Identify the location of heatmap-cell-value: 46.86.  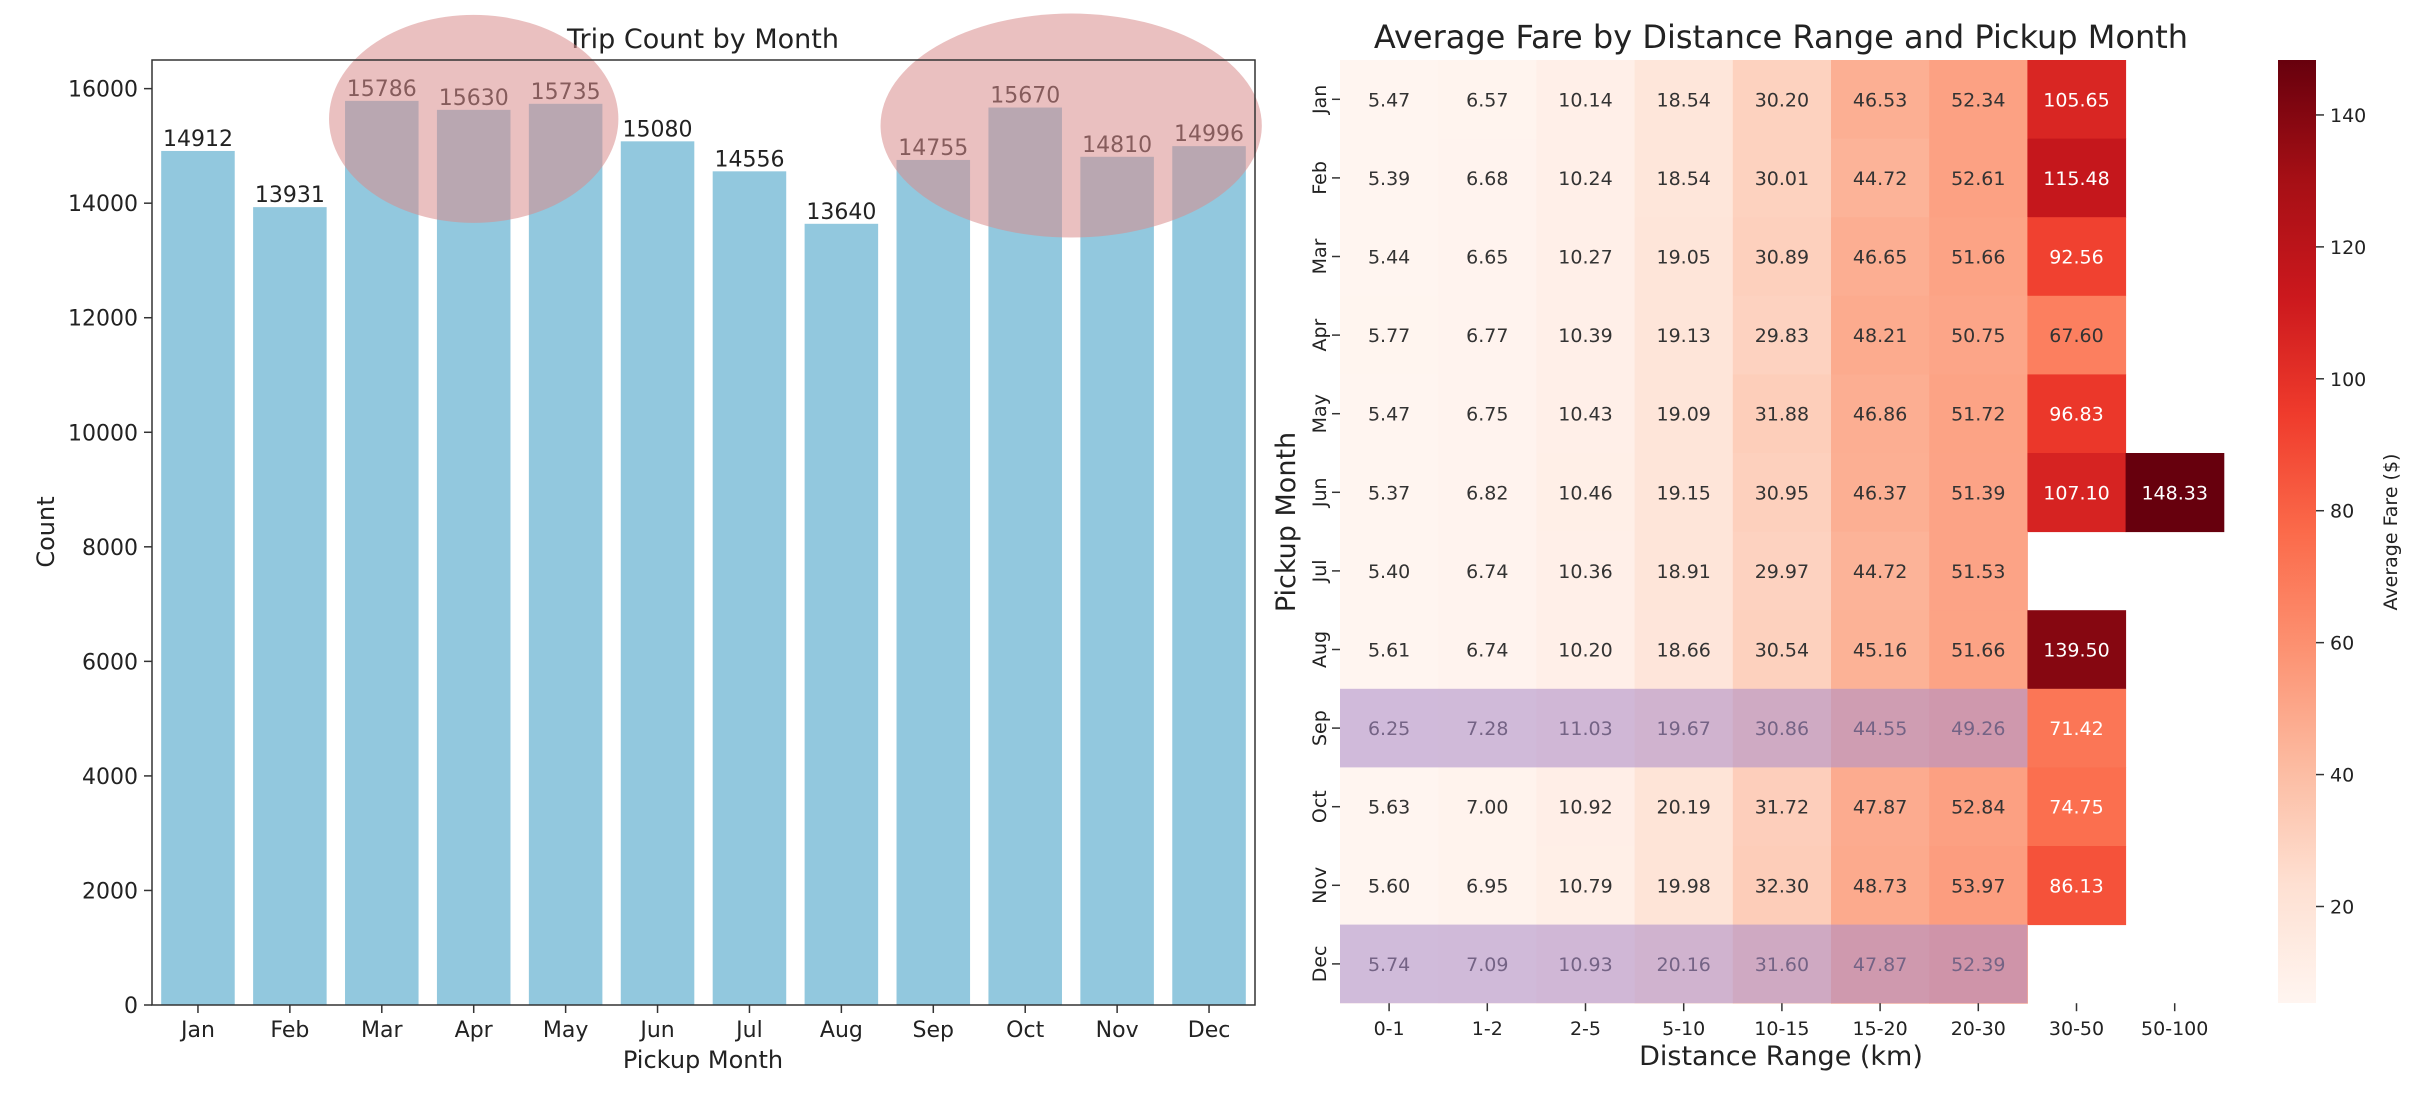
(1880, 415).